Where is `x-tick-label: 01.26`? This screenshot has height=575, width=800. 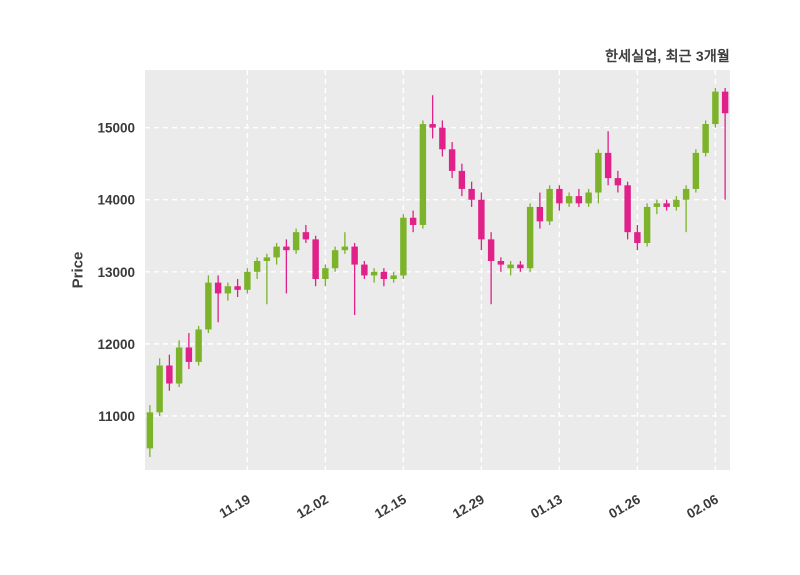
x-tick-label: 01.26 is located at coordinates (624, 506).